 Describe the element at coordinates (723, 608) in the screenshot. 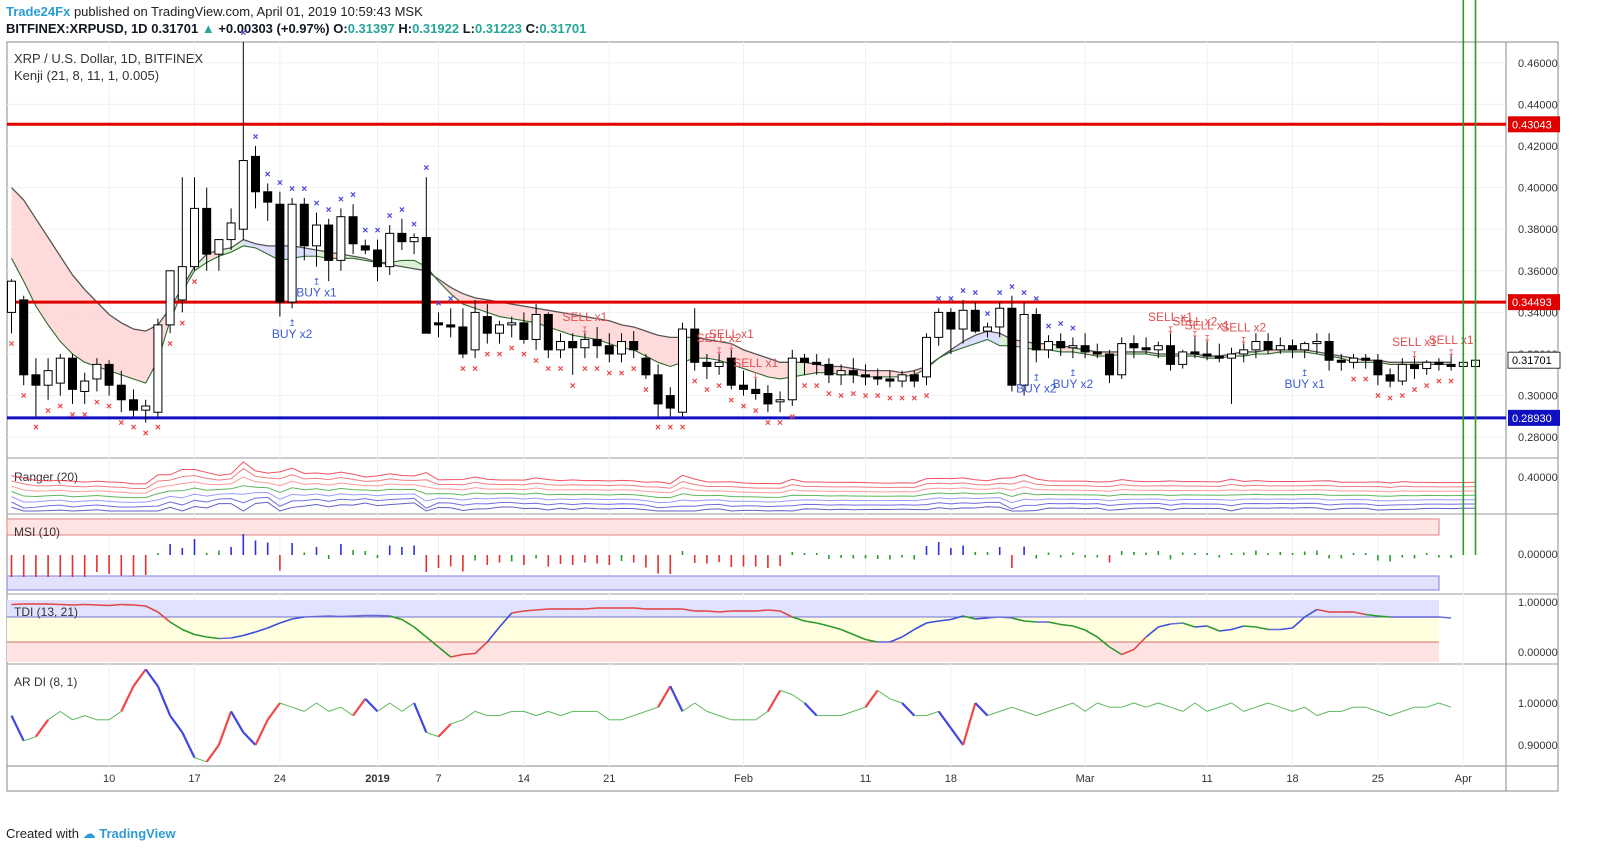

I see `tdi-upper-zone` at that location.